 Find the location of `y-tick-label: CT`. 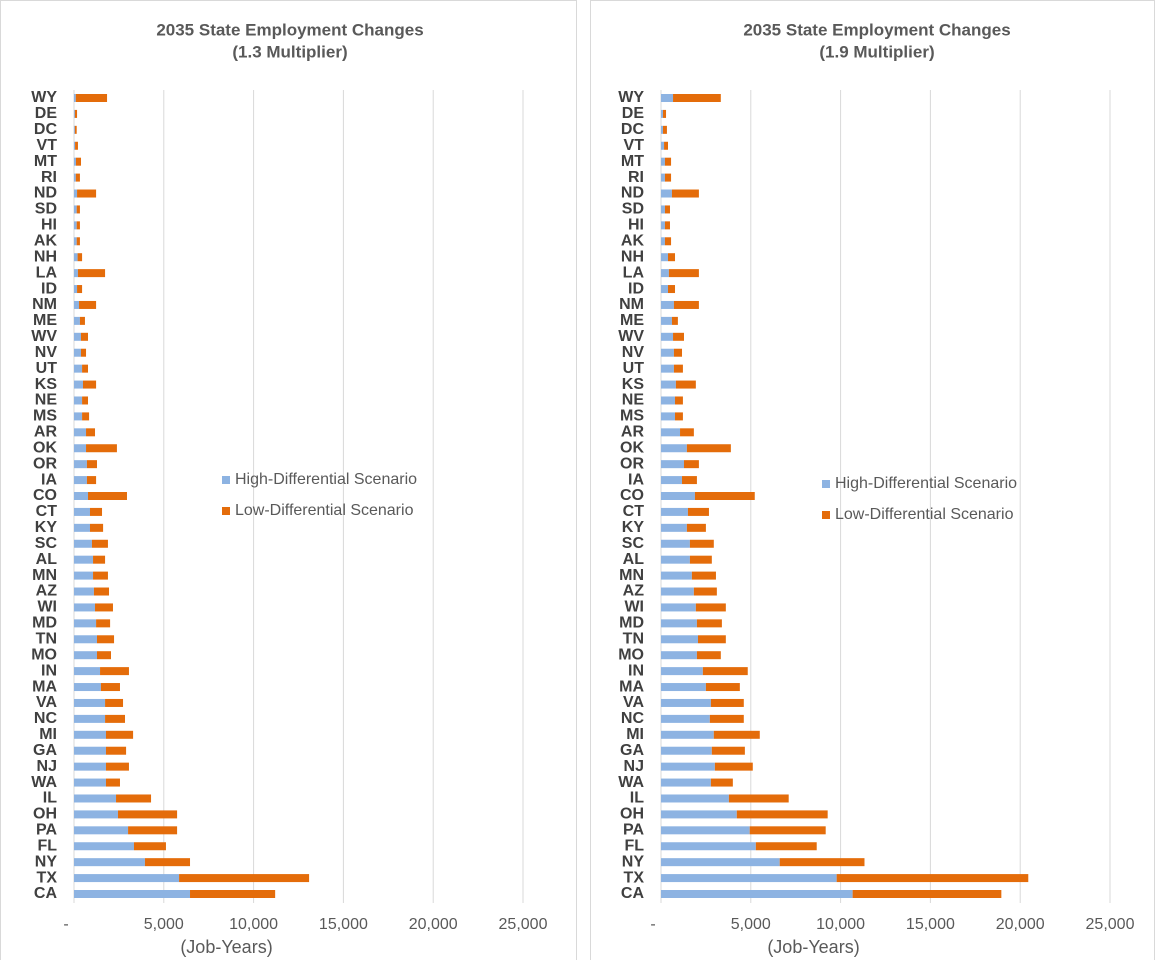

y-tick-label: CT is located at coordinates (634, 511).